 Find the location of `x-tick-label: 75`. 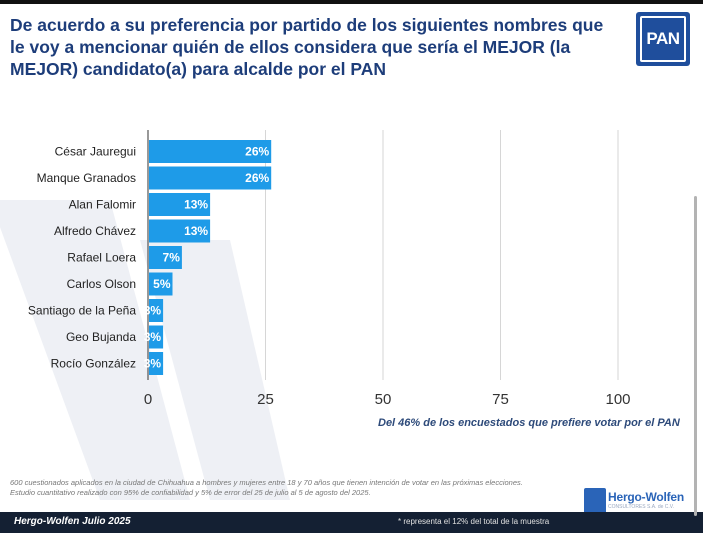

x-tick-label: 75 is located at coordinates (500, 399).